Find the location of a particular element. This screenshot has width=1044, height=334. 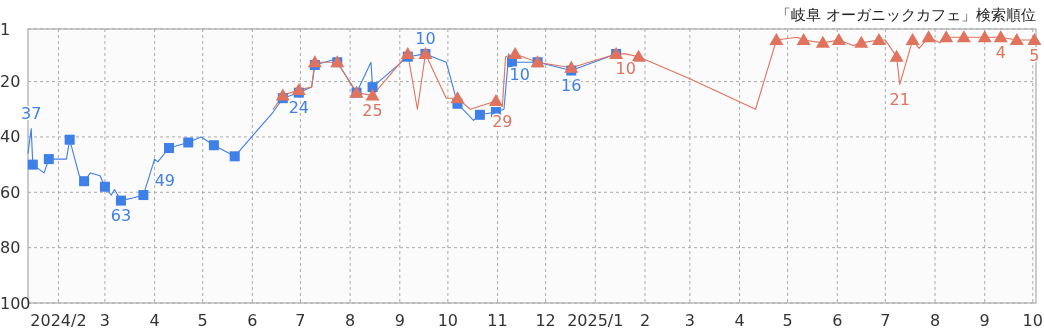

xtick: 2024/2 is located at coordinates (58, 320).